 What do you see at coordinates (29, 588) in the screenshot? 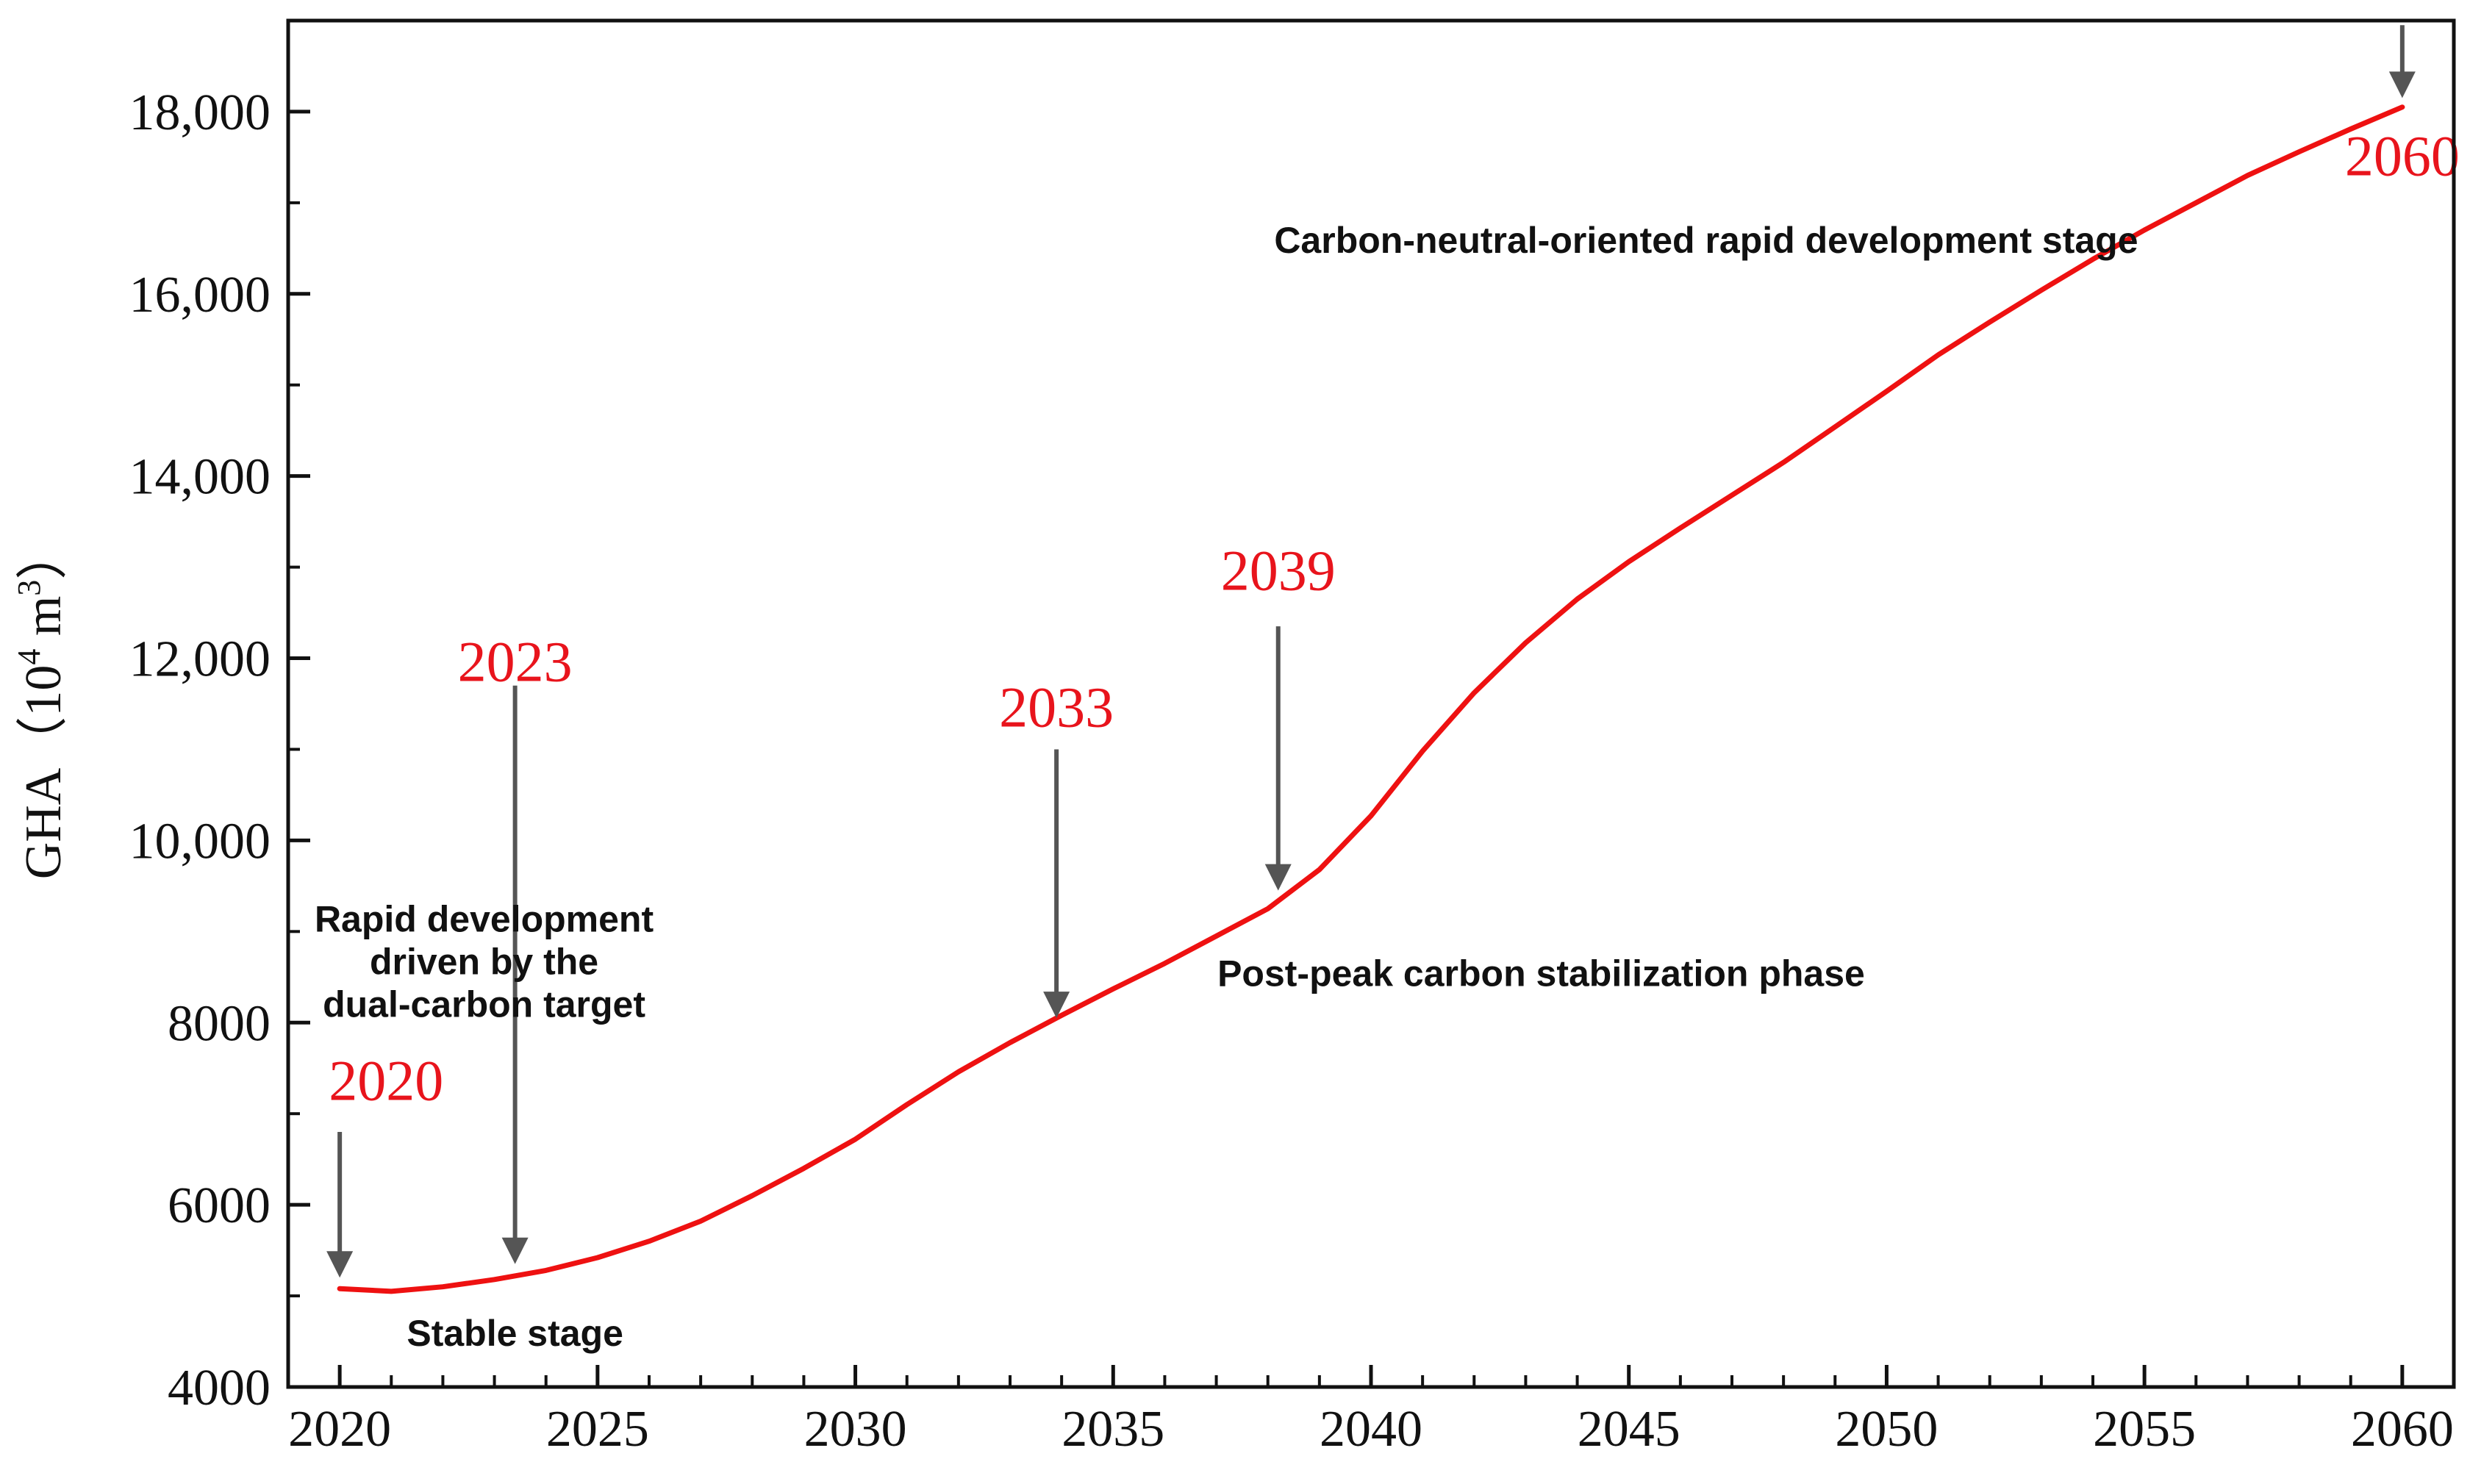
I see `y-axis-label-unit_exp: 3` at bounding box center [29, 588].